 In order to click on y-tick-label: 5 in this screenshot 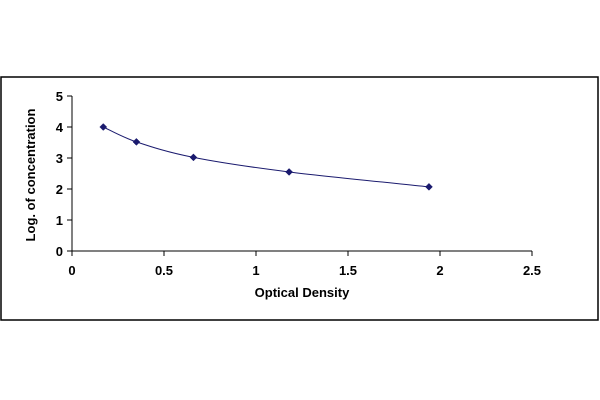, I will do `click(59, 96)`.